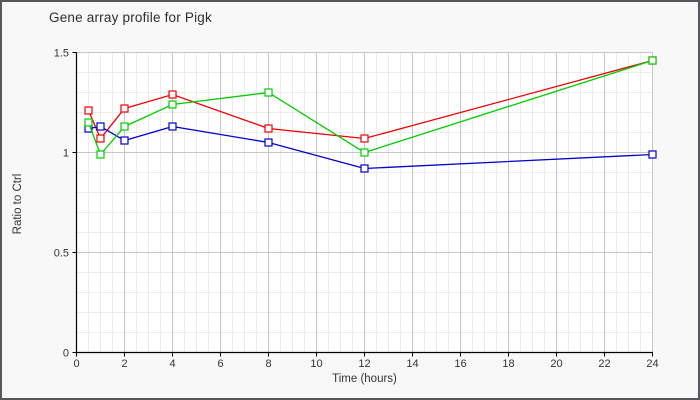 The height and width of the screenshot is (400, 700). I want to click on x-axis-title: Time (hours), so click(364, 379).